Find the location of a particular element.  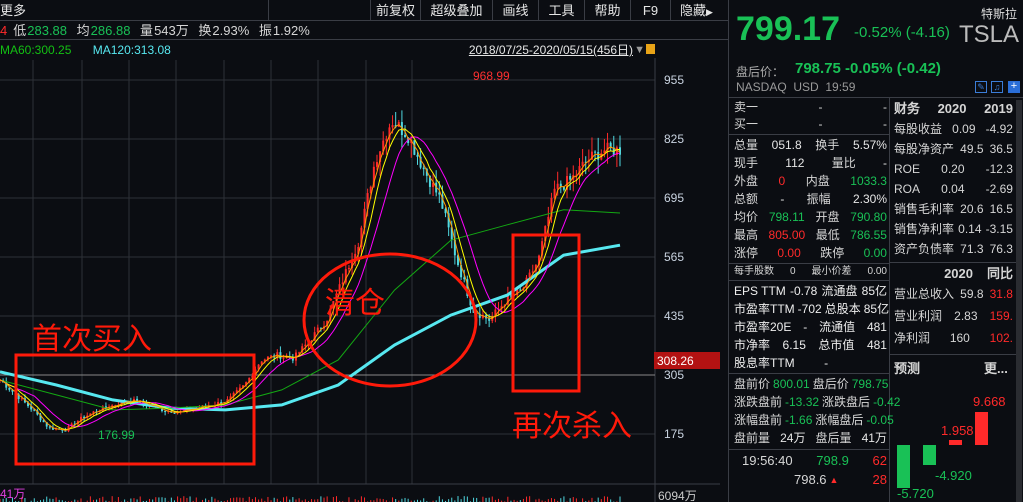

stat-value: 5.57% is located at coordinates (869, 145).